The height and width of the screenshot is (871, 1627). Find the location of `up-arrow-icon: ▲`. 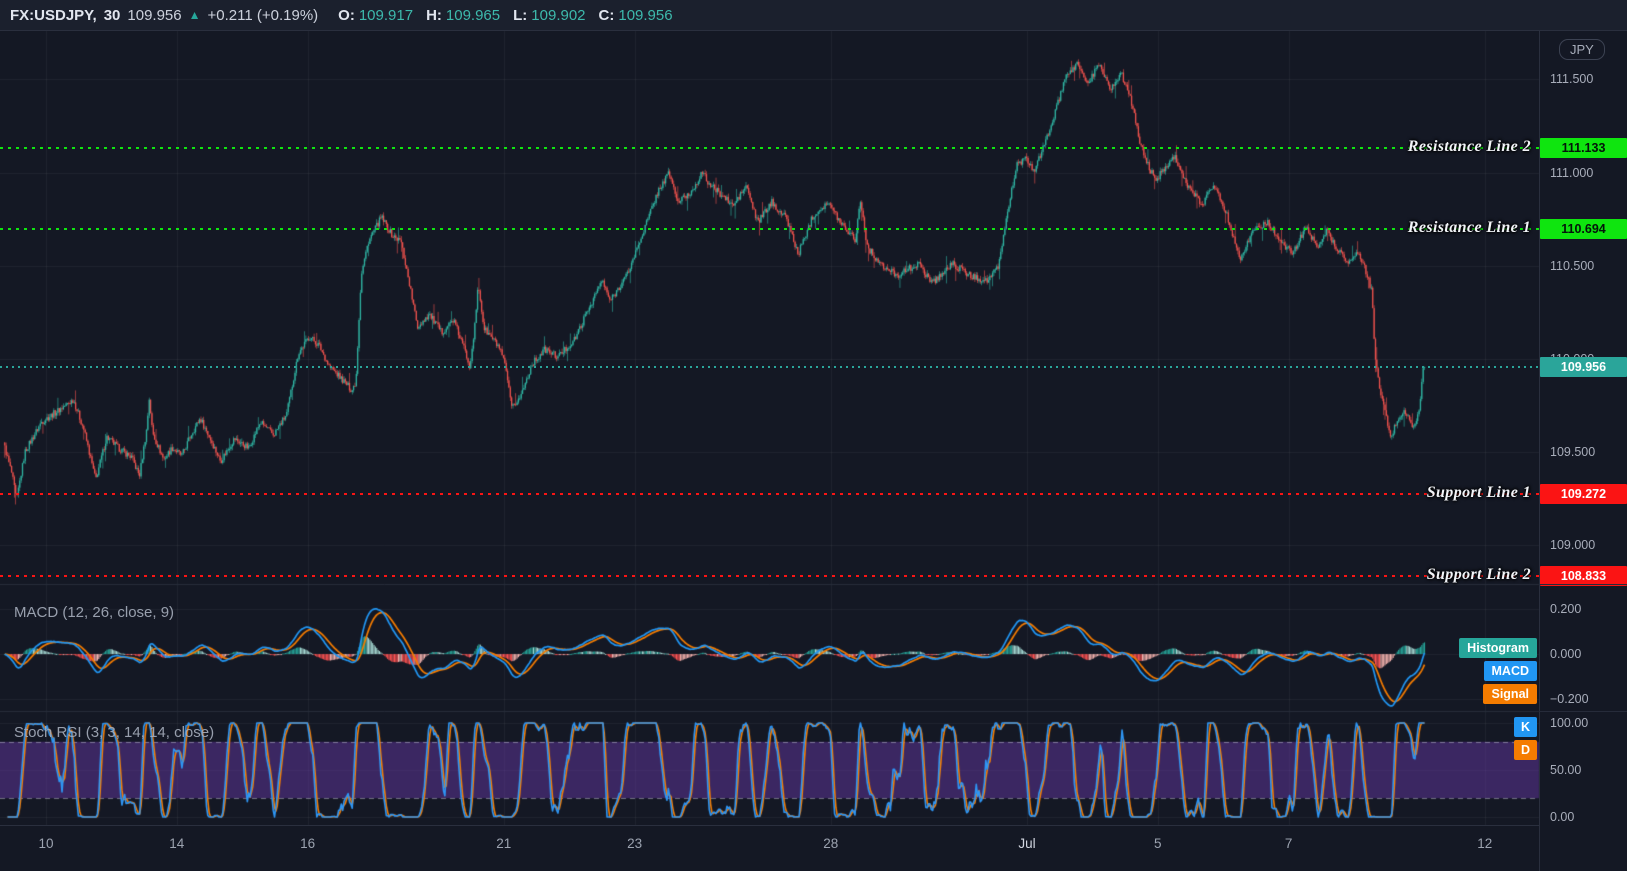

up-arrow-icon: ▲ is located at coordinates (194, 15).